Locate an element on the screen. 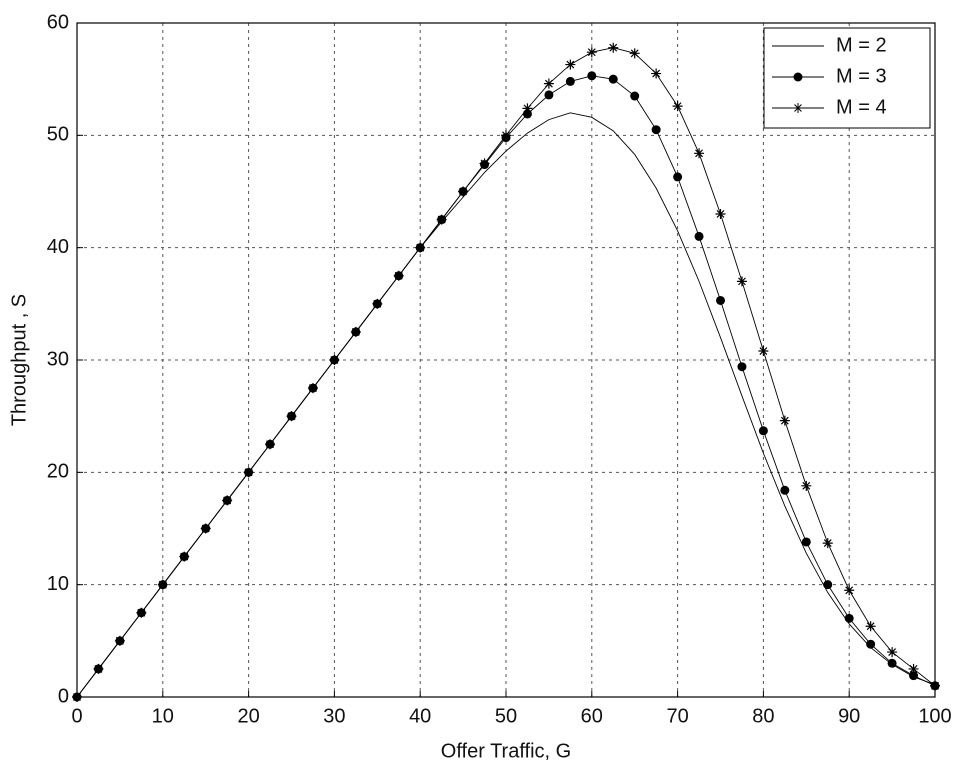  x-tick-label: 10 is located at coordinates (163, 716).